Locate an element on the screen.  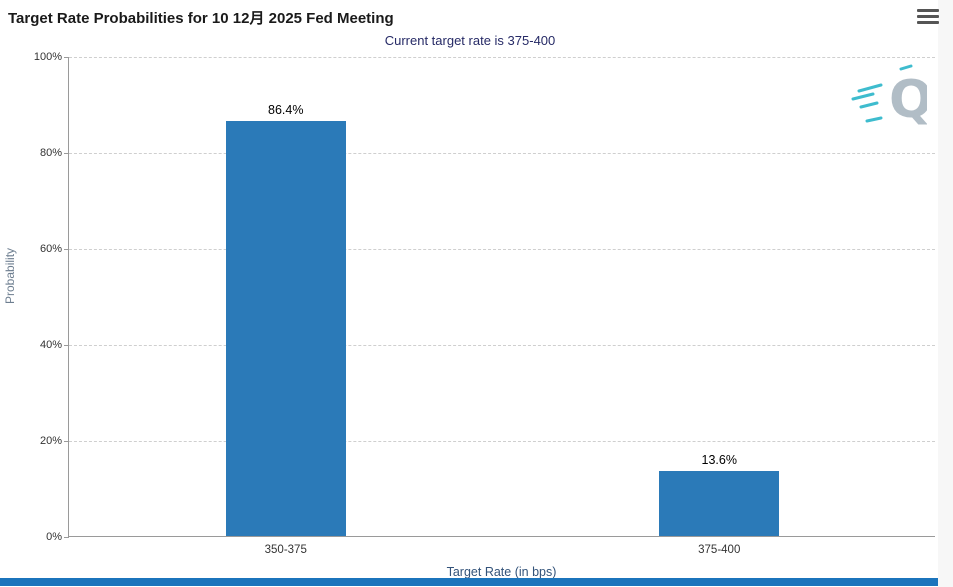
y-tick-label: 0% is located at coordinates (54, 537).